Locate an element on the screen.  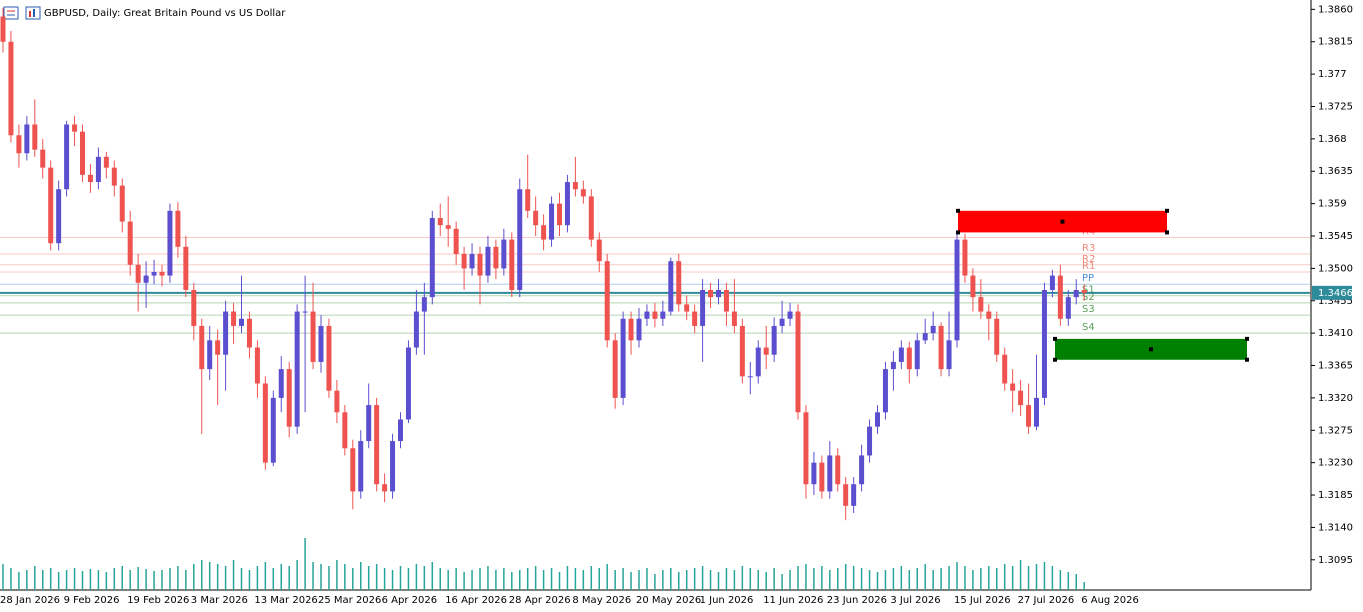
y-tick-label: 1.3365 is located at coordinates (1335, 366).